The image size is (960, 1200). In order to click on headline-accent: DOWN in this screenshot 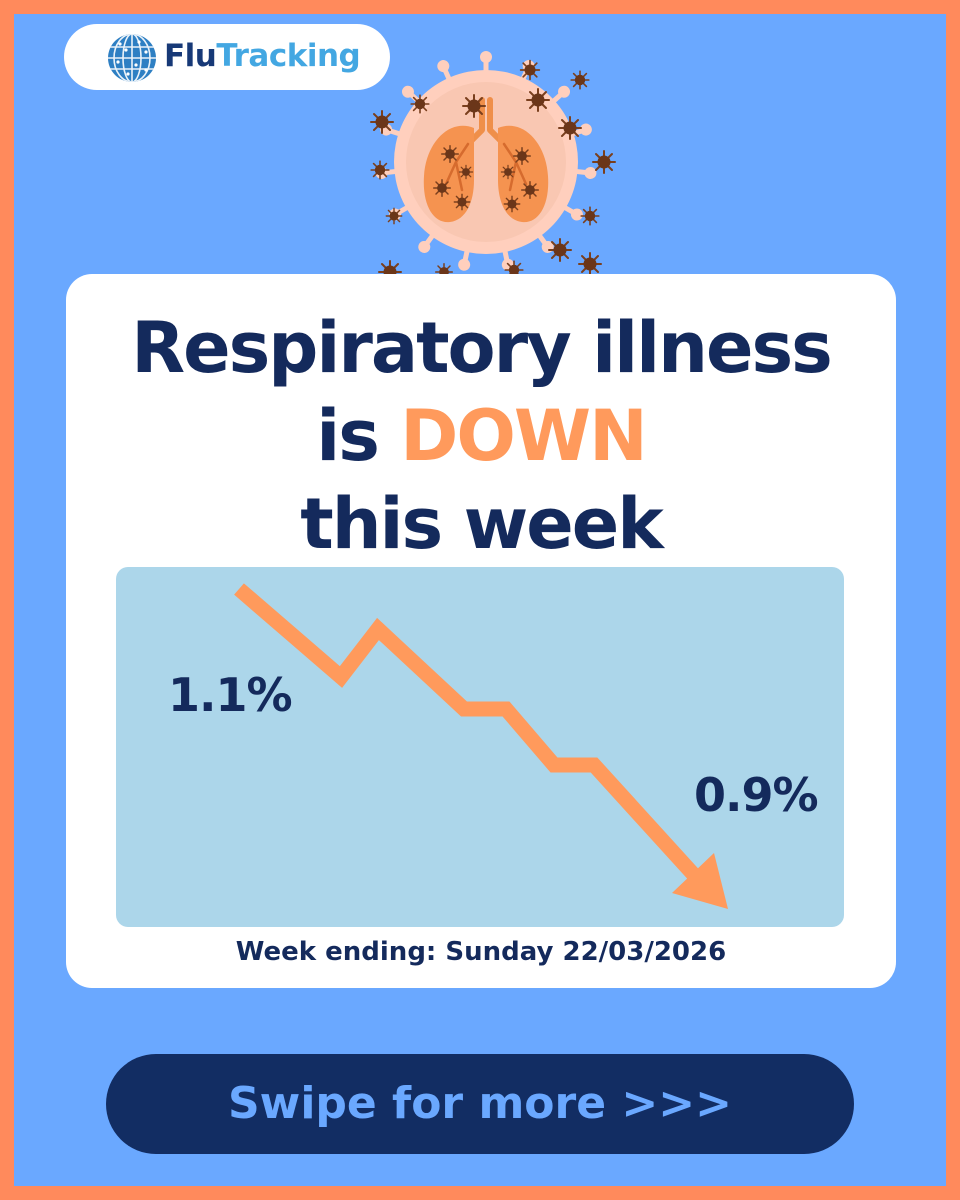, I will do `click(523, 436)`.